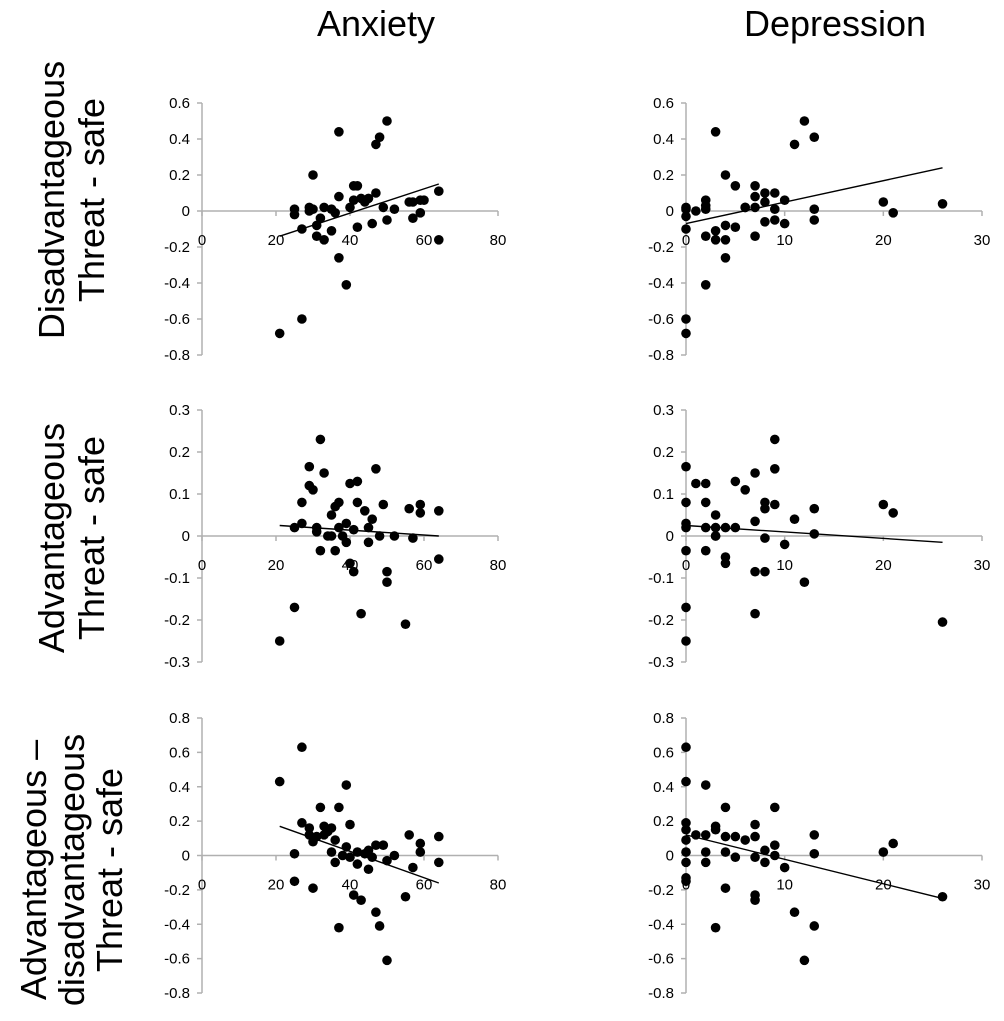 This screenshot has width=1004, height=1021. What do you see at coordinates (33, 870) in the screenshot?
I see `row-label-line: Advantageous –` at bounding box center [33, 870].